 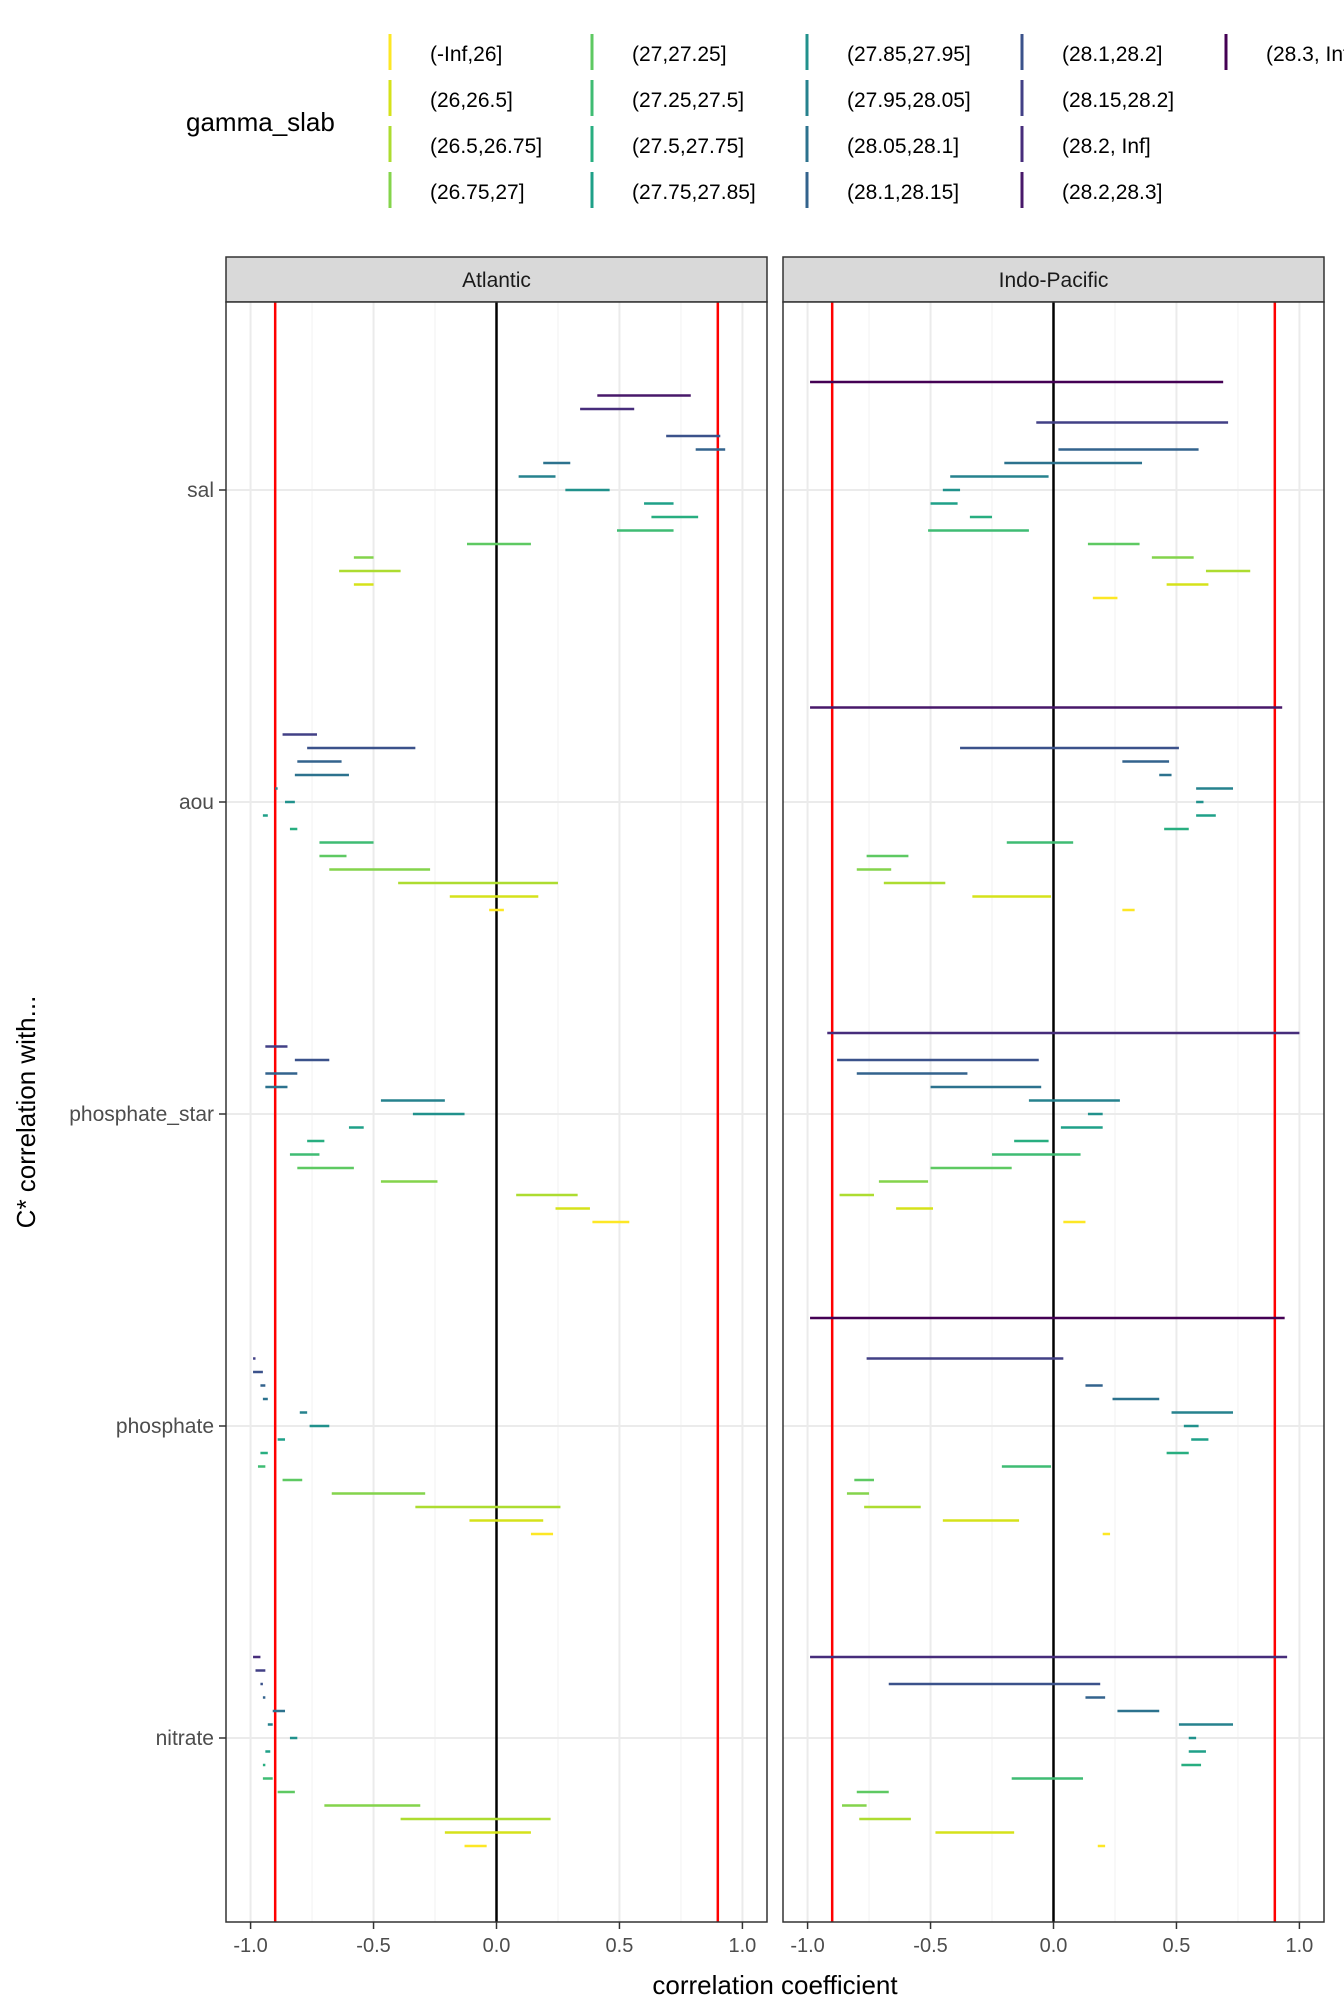 I want to click on legend-label: (28.15,28.2], so click(x=1118, y=100).